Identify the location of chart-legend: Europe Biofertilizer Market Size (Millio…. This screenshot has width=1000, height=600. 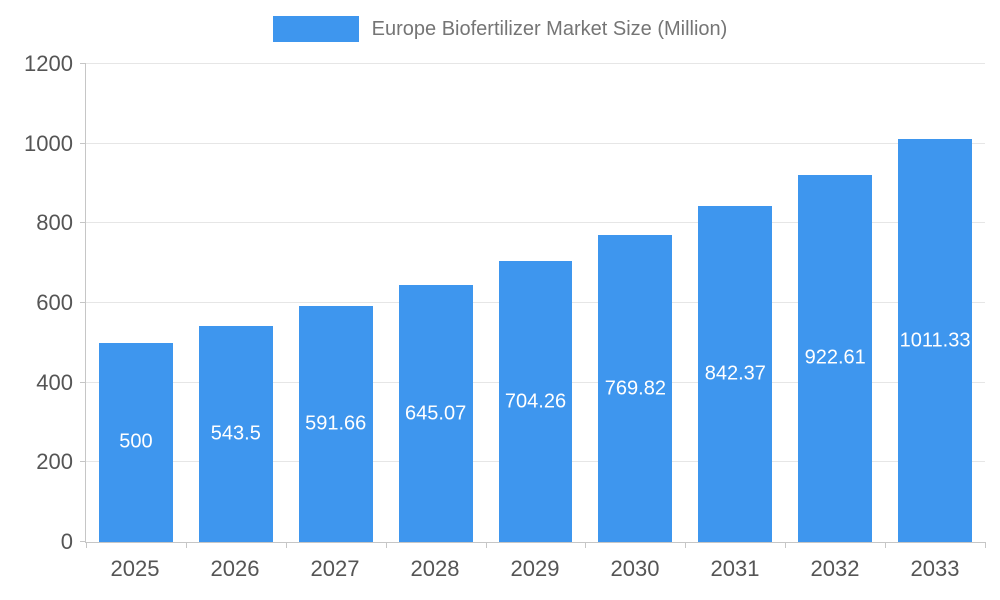
(500, 29).